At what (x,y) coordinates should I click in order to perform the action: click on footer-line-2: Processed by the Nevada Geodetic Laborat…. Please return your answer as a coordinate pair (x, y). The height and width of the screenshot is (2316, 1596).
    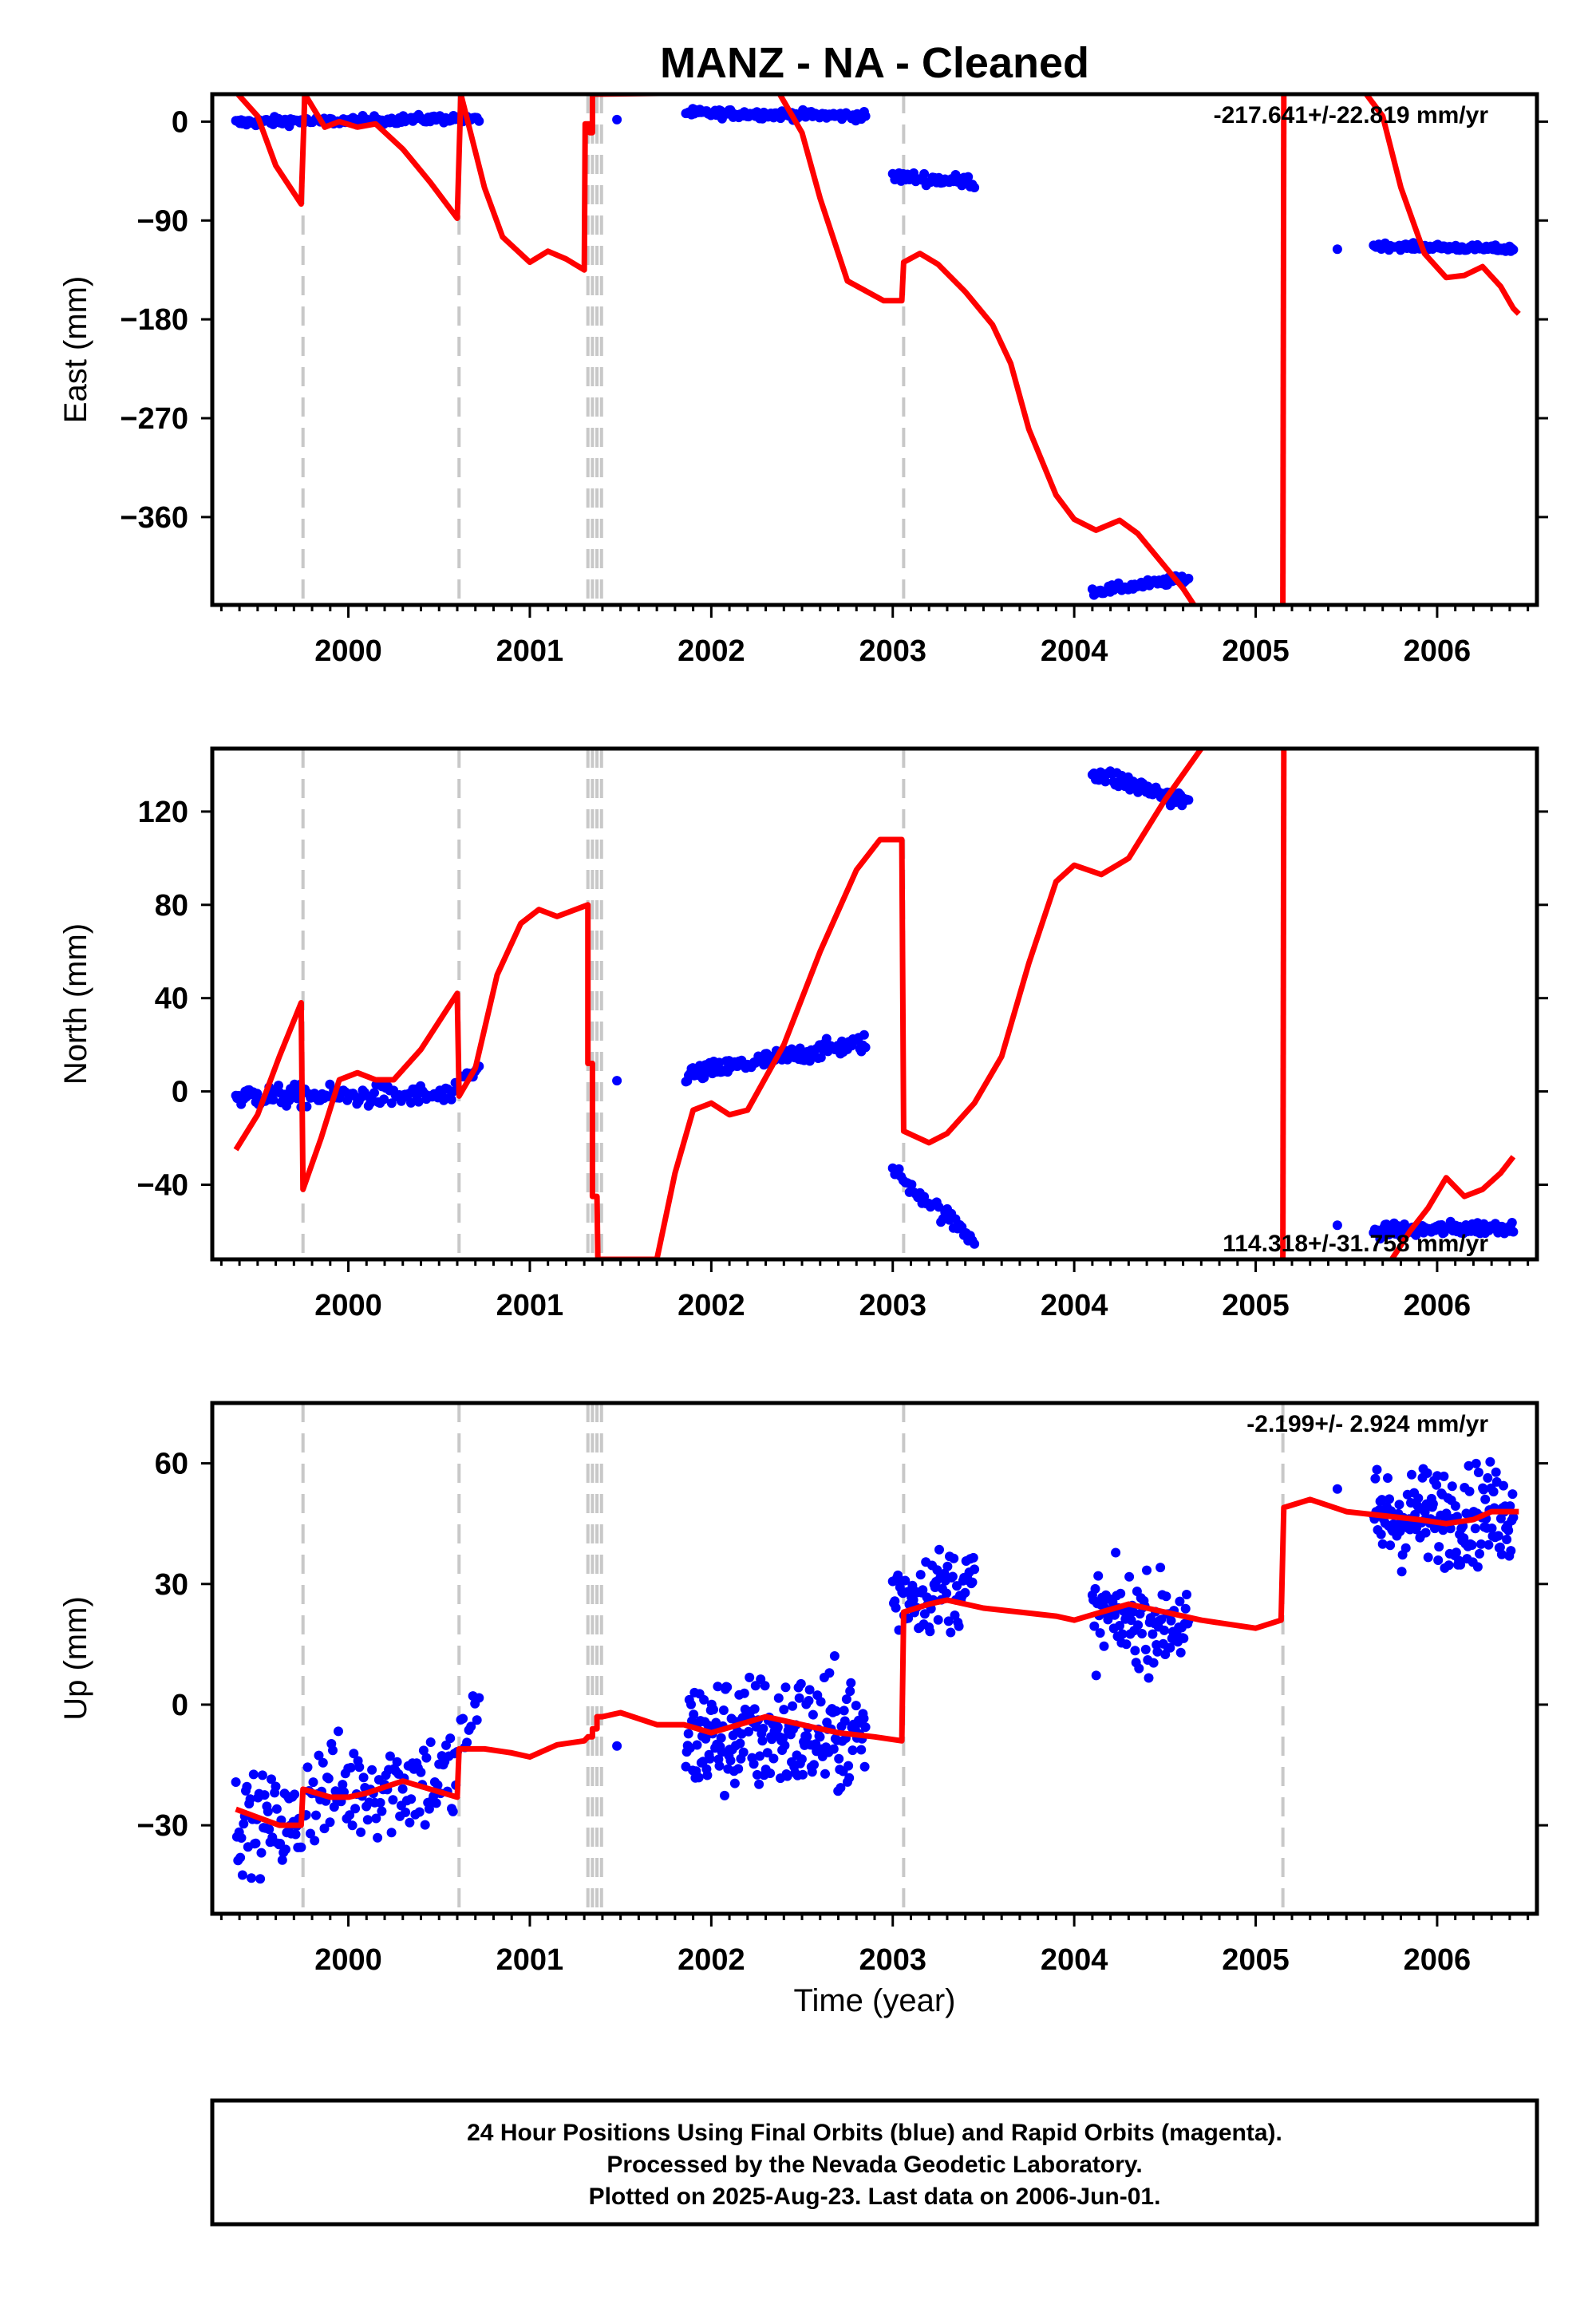
    Looking at the image, I should click on (874, 2165).